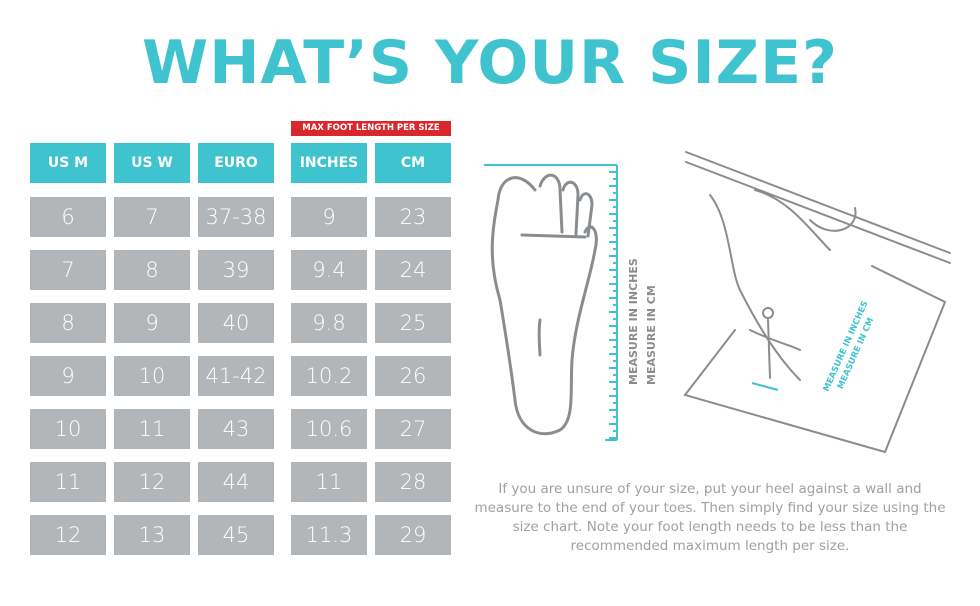 This screenshot has height=606, width=980. Describe the element at coordinates (413, 482) in the screenshot. I see `size-cell: 28` at that location.